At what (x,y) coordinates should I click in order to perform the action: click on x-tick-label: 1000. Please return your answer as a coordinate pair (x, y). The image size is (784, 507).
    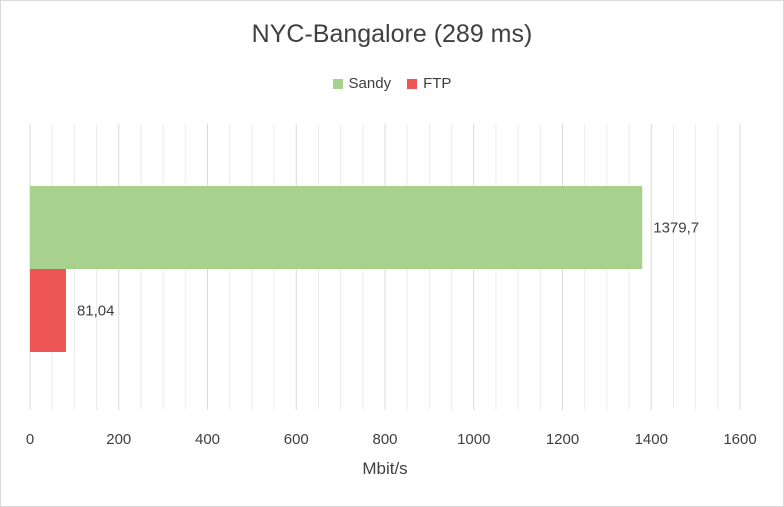
    Looking at the image, I should click on (473, 439).